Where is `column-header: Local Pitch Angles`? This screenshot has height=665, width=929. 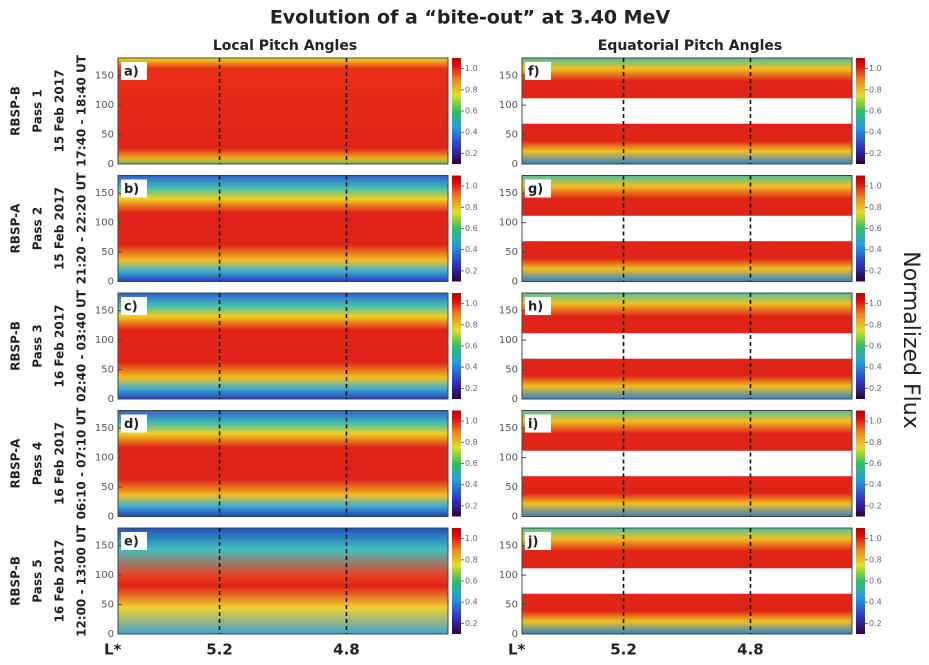
column-header: Local Pitch Angles is located at coordinates (285, 46).